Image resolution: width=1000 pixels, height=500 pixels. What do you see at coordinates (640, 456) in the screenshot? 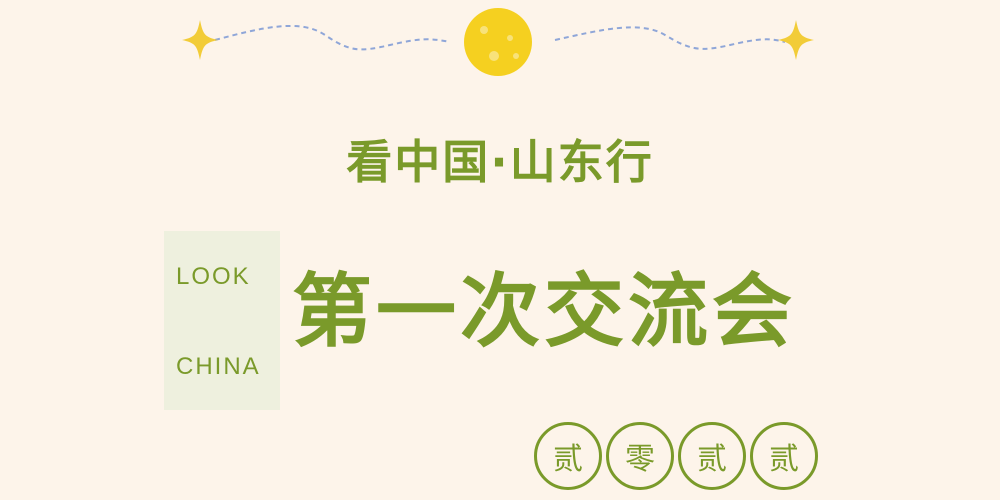
I see `year-char-badge: 零` at bounding box center [640, 456].